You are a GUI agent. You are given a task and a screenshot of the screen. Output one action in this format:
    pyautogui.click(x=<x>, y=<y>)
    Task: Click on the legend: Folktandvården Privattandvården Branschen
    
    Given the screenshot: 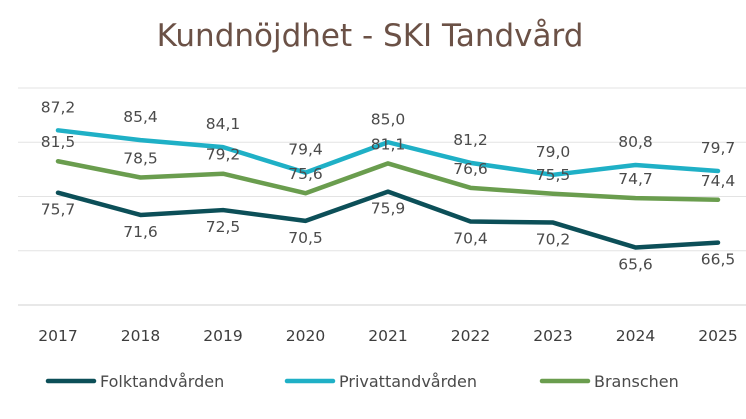 What is the action you would take?
    pyautogui.click(x=362, y=381)
    